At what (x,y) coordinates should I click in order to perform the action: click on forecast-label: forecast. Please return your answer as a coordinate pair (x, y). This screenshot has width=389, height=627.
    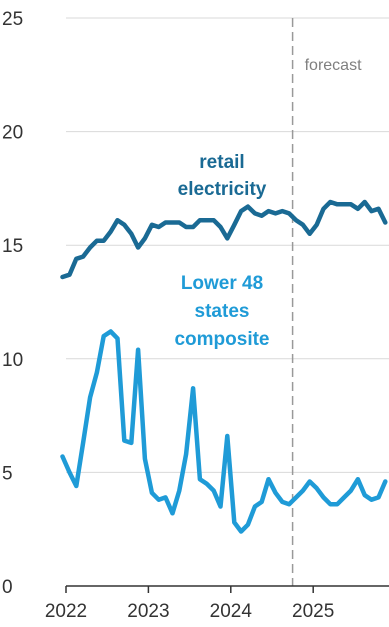
    Looking at the image, I should click on (333, 65).